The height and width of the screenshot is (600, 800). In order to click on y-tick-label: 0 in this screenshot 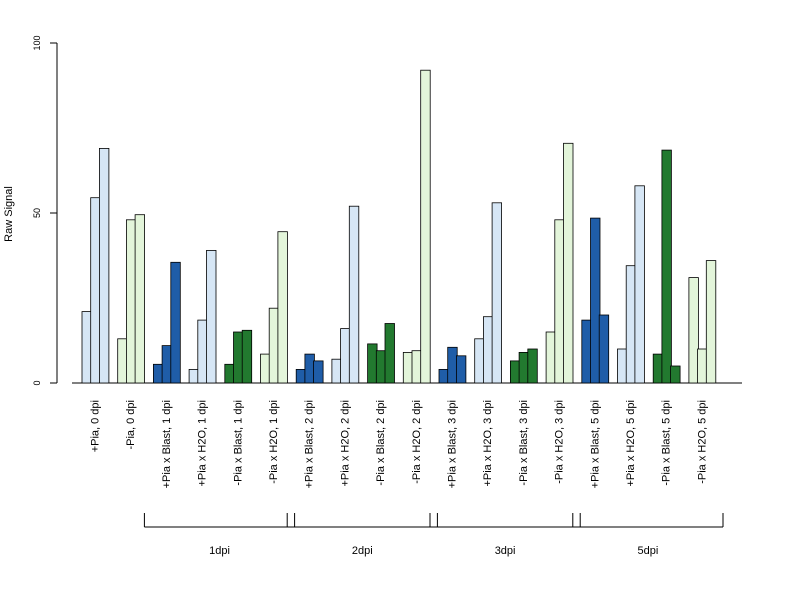, I will do `click(37, 382)`.